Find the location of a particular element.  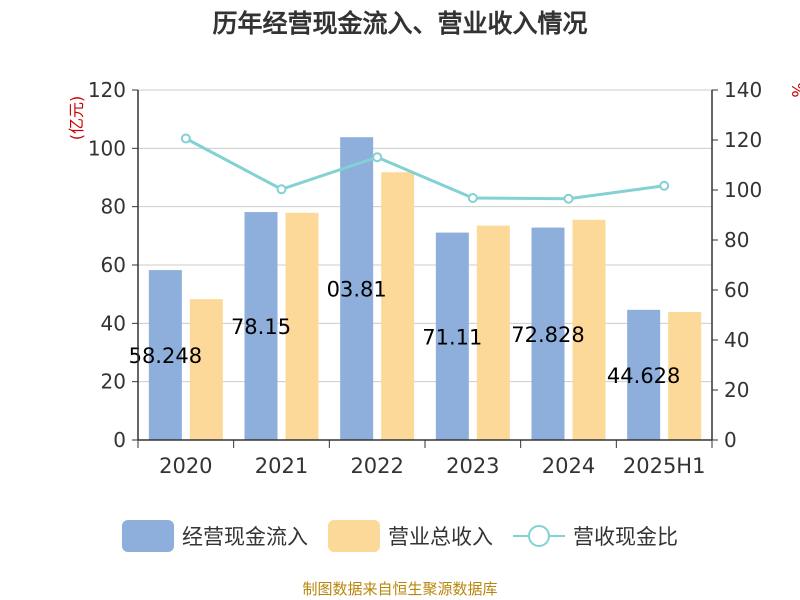

bar-value-label: 71.11 is located at coordinates (452, 337).